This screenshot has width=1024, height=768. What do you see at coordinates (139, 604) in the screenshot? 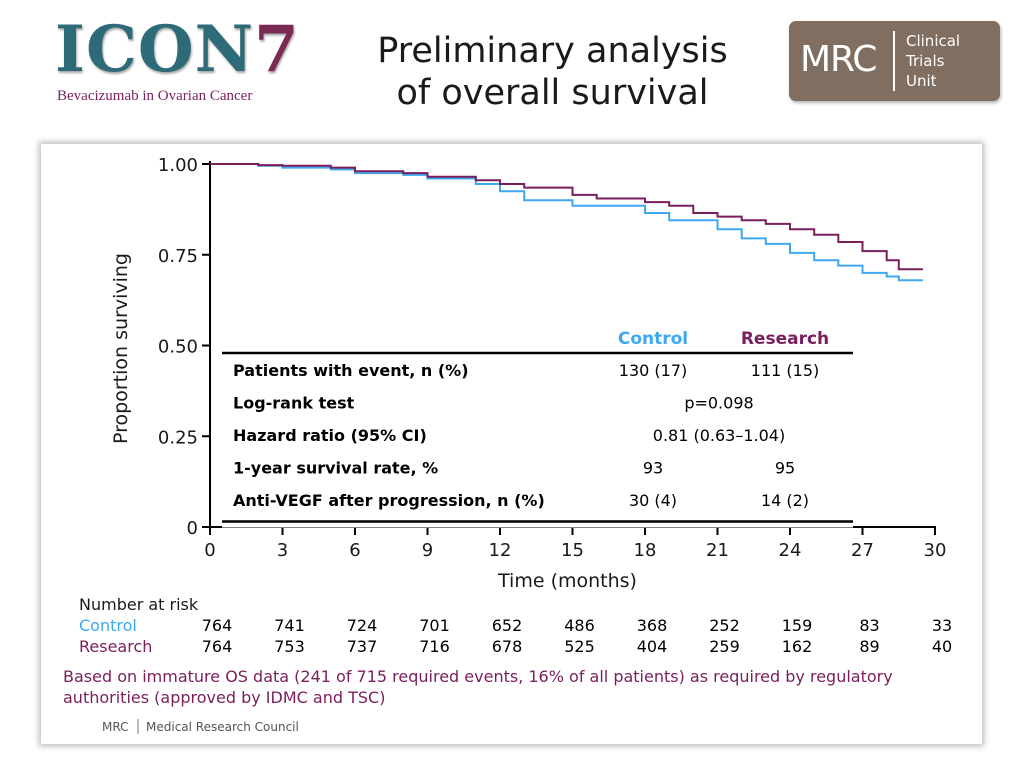
I see `risk-title: Number at risk` at bounding box center [139, 604].